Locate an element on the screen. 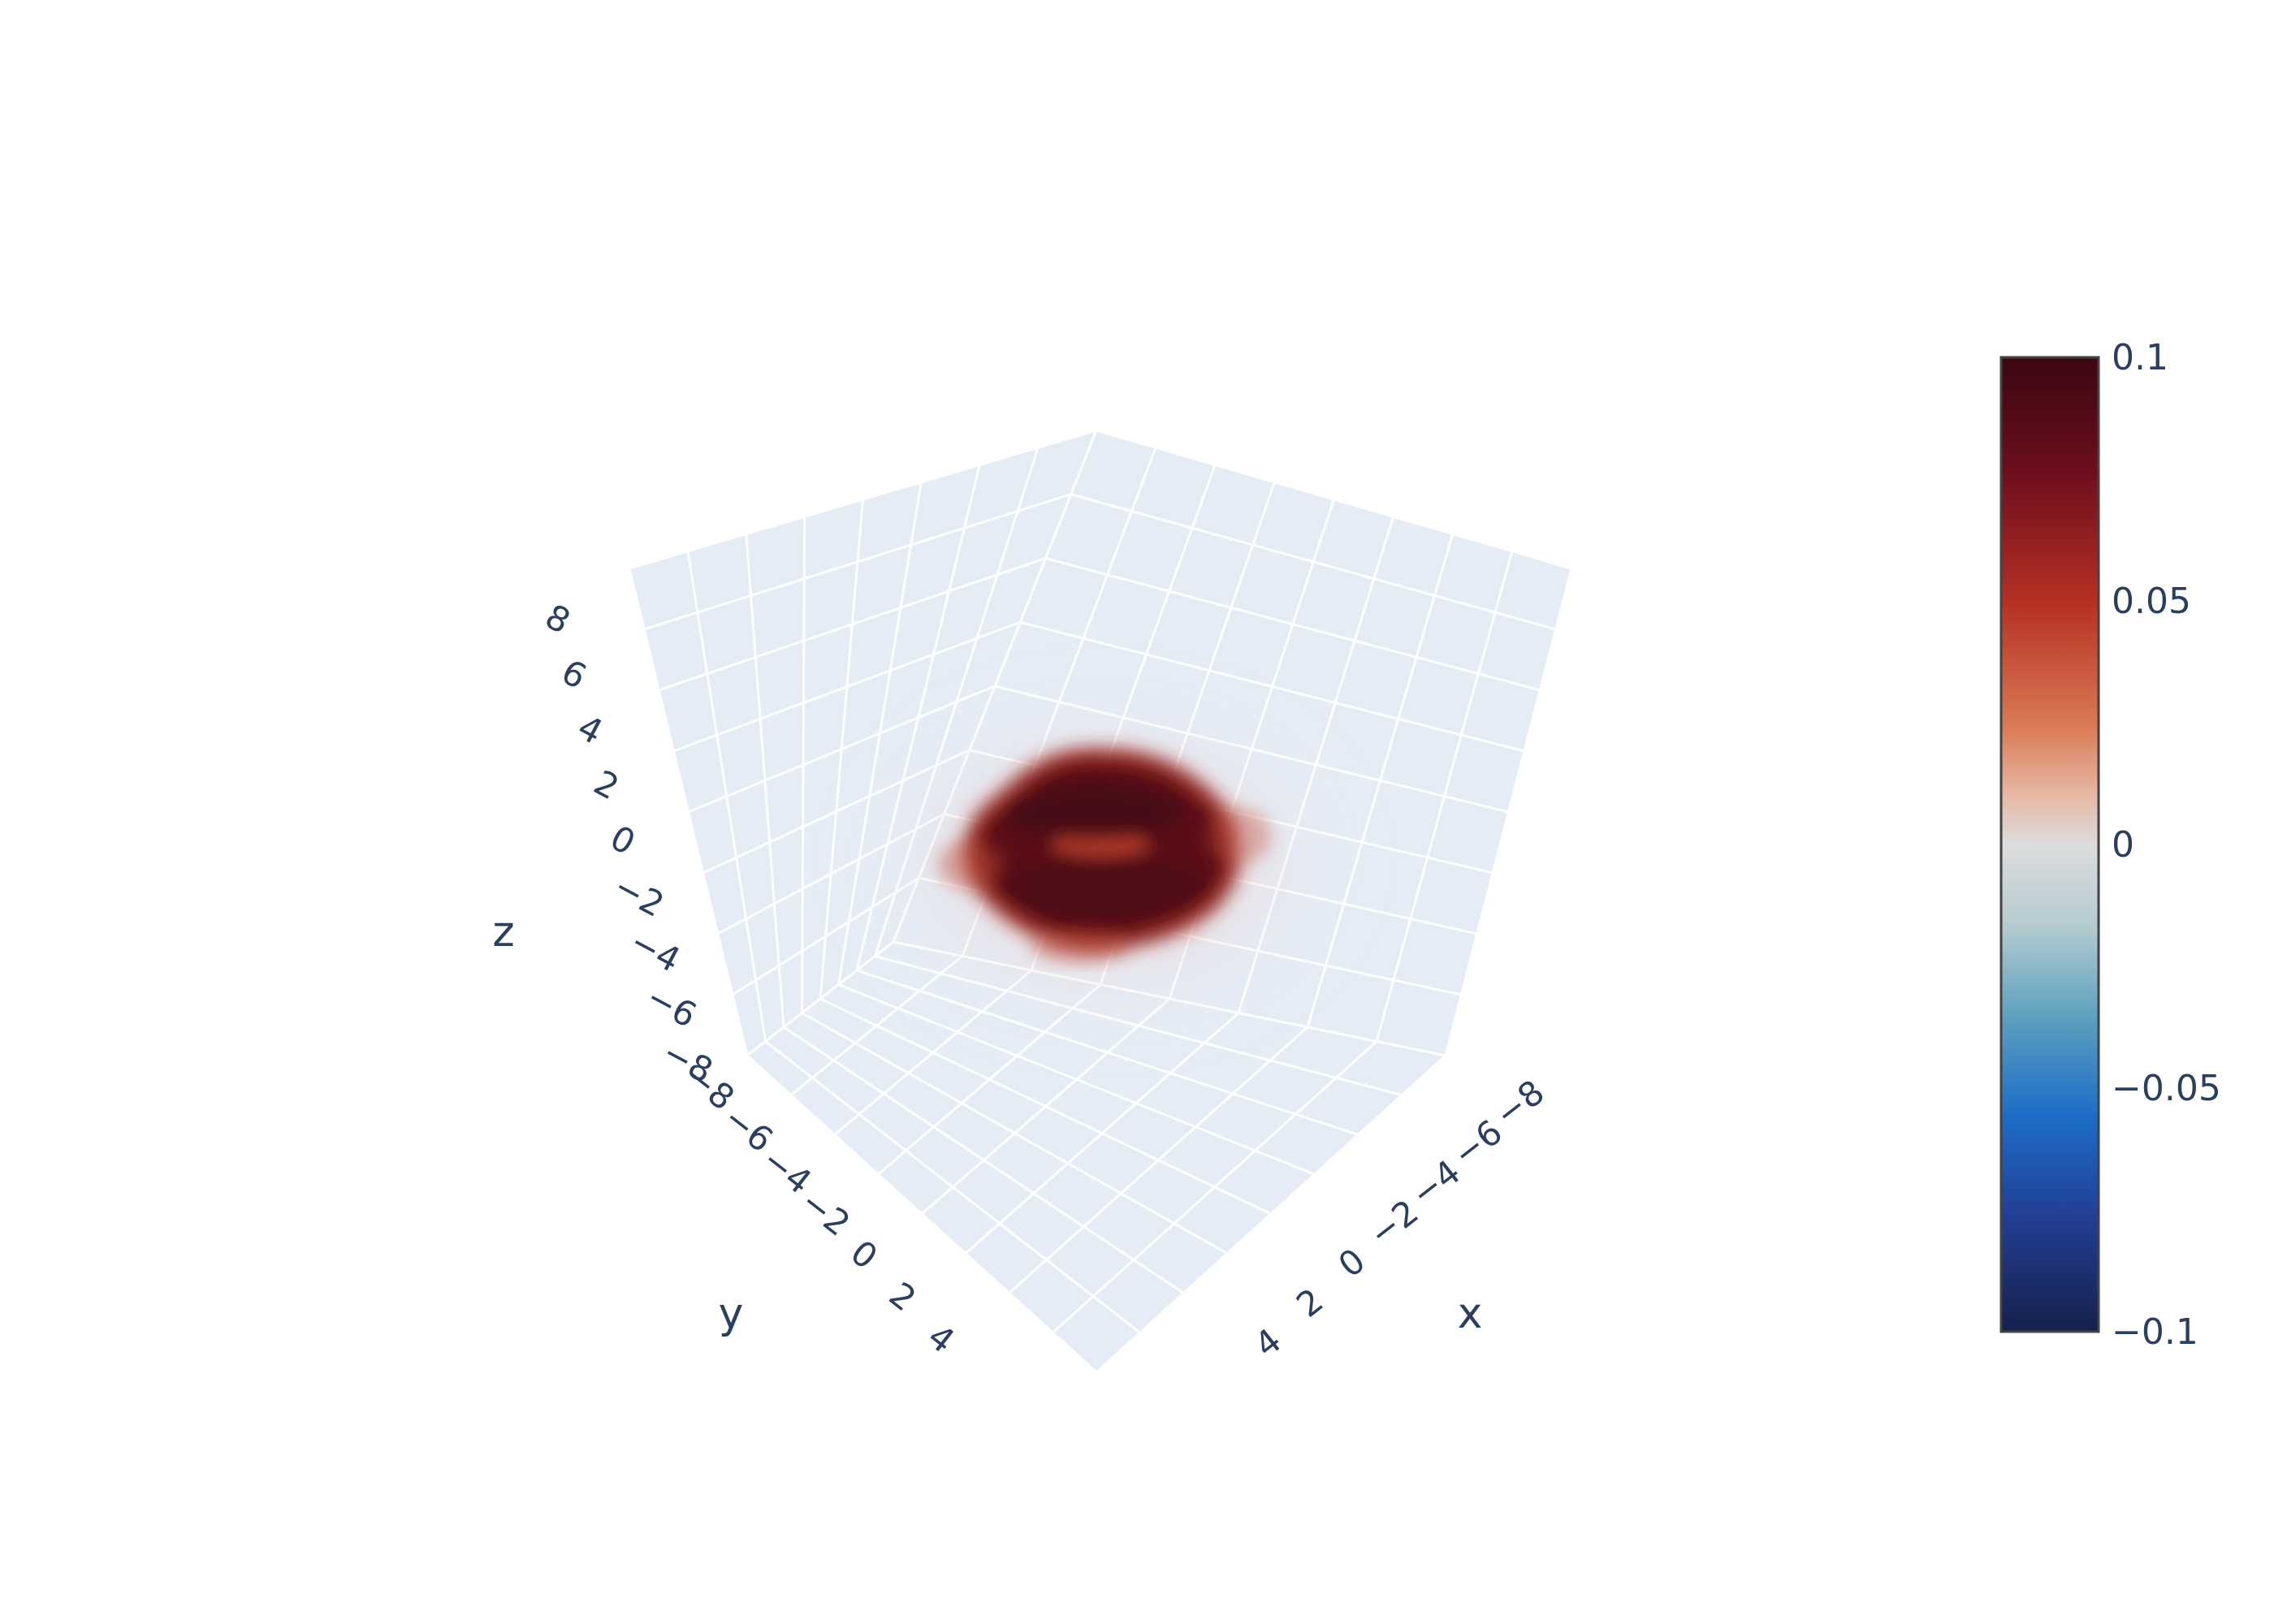 This screenshot has height=1624, width=2274. z-tick-label: 4 is located at coordinates (591, 730).